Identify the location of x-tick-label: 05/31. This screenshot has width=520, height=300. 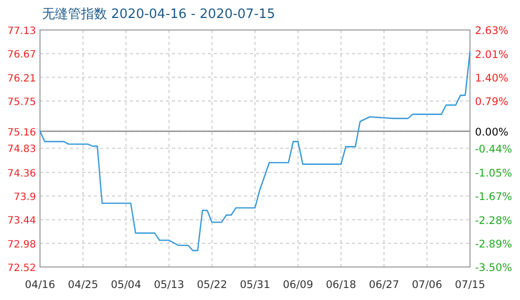
(255, 285).